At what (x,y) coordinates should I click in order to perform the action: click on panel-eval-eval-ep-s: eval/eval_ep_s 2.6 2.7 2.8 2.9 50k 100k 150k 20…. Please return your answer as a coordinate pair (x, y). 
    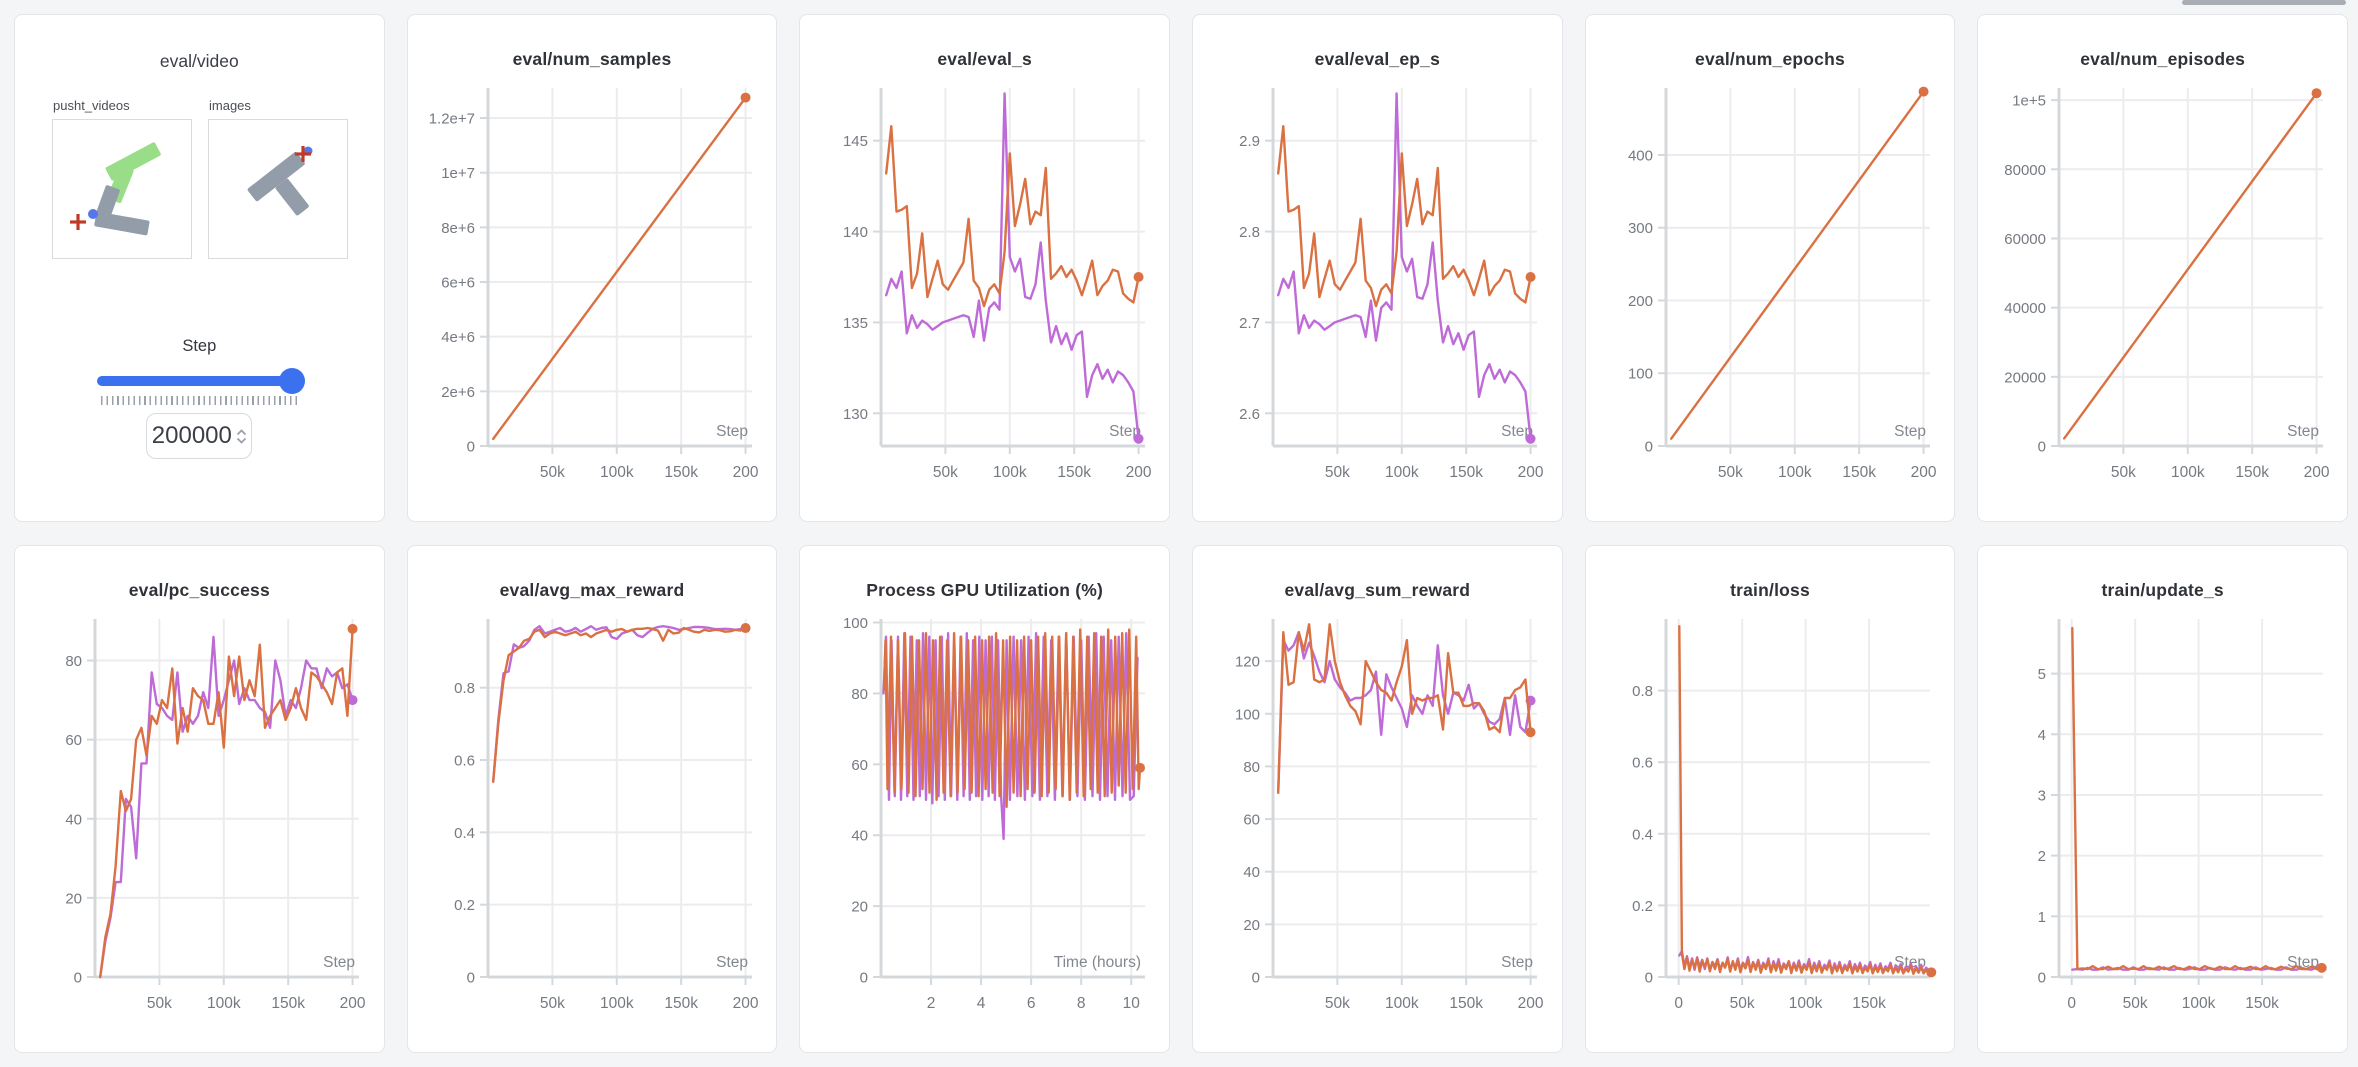
    Looking at the image, I should click on (1377, 268).